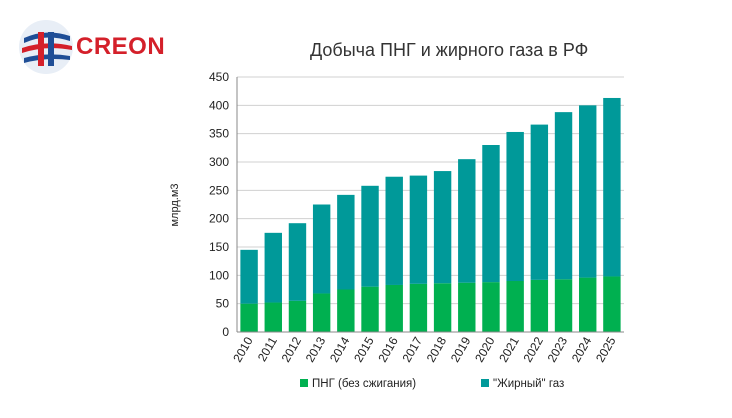  What do you see at coordinates (273, 317) in the screenshot?
I see `bar-png-2011` at bounding box center [273, 317].